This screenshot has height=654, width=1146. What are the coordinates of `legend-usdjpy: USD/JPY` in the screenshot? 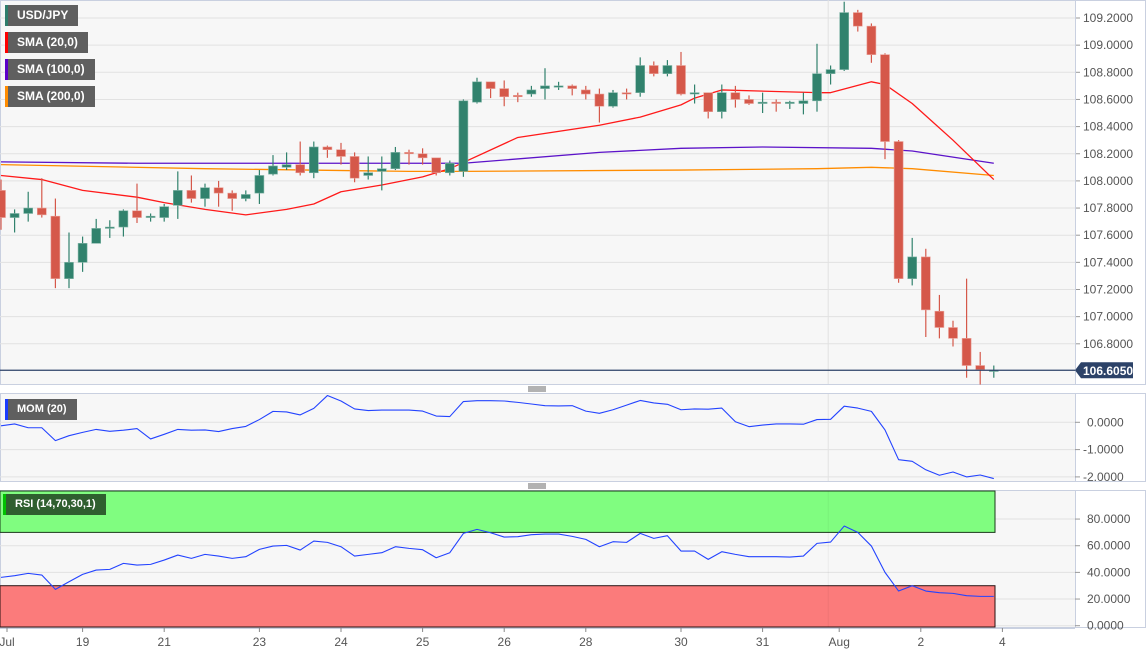 It's located at (42, 15).